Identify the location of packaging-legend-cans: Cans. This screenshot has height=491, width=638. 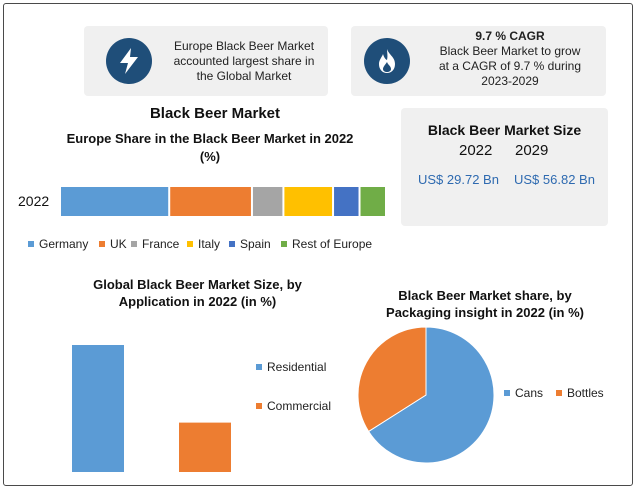
(523, 393).